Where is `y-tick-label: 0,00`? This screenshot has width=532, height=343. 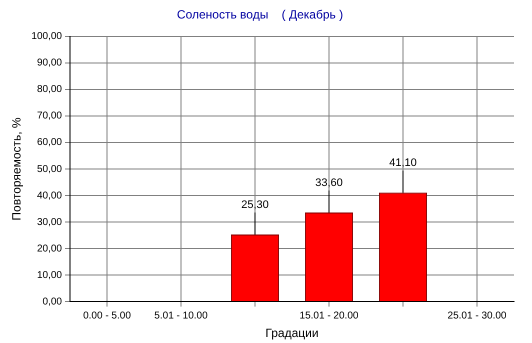
y-tick-label: 0,00 is located at coordinates (52, 302).